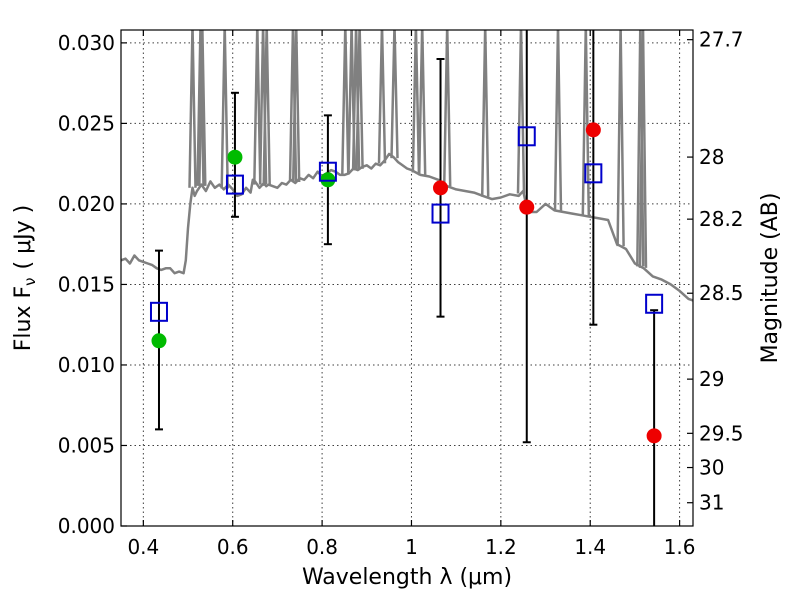  Describe the element at coordinates (322, 547) in the screenshot. I see `x-tick-label: 0.8` at that location.